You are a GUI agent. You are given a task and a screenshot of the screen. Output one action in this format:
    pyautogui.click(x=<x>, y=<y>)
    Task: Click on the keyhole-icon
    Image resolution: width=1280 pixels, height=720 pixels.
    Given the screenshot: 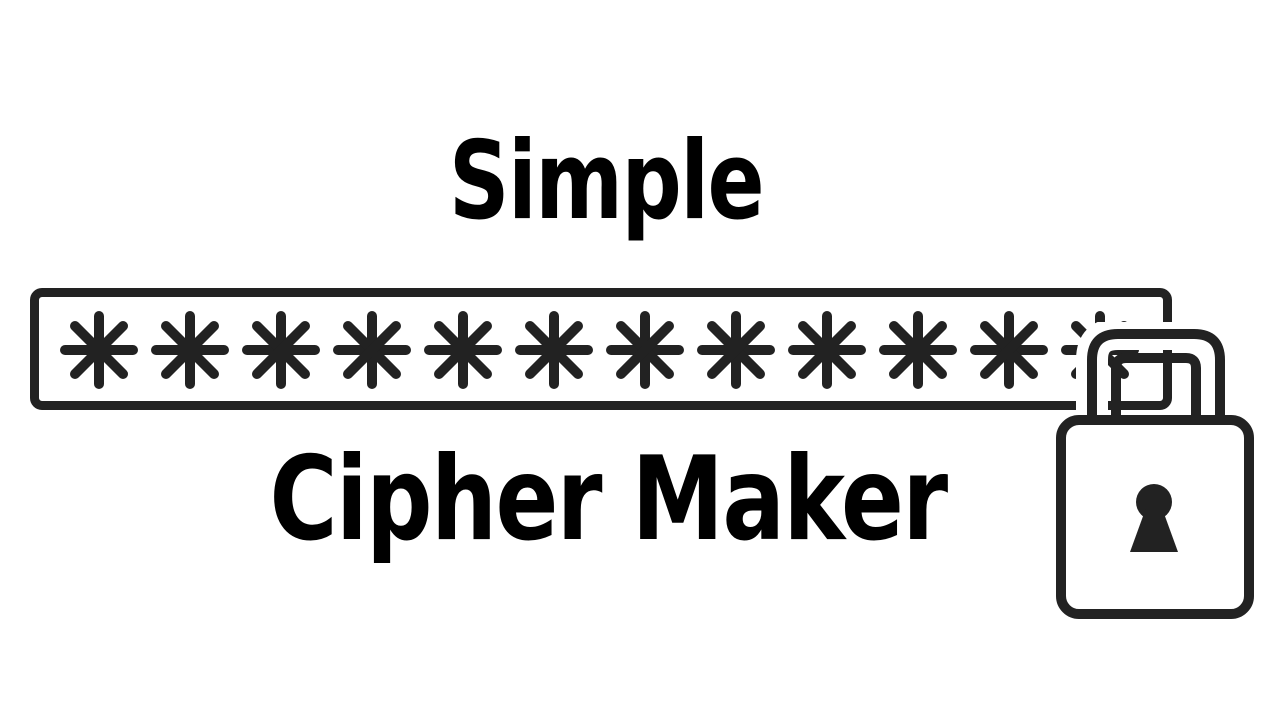 What is the action you would take?
    pyautogui.click(x=1154, y=518)
    